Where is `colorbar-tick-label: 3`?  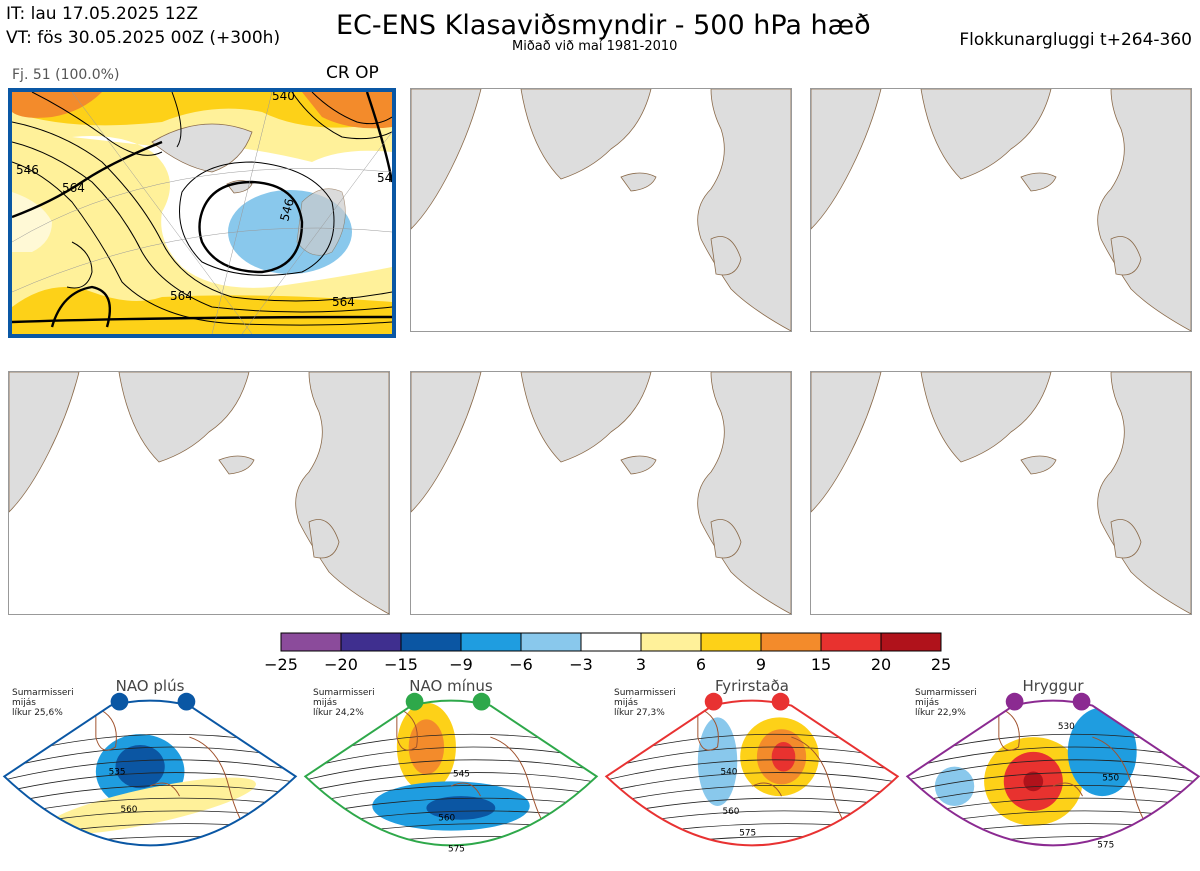
colorbar-tick-label: 3 is located at coordinates (641, 664).